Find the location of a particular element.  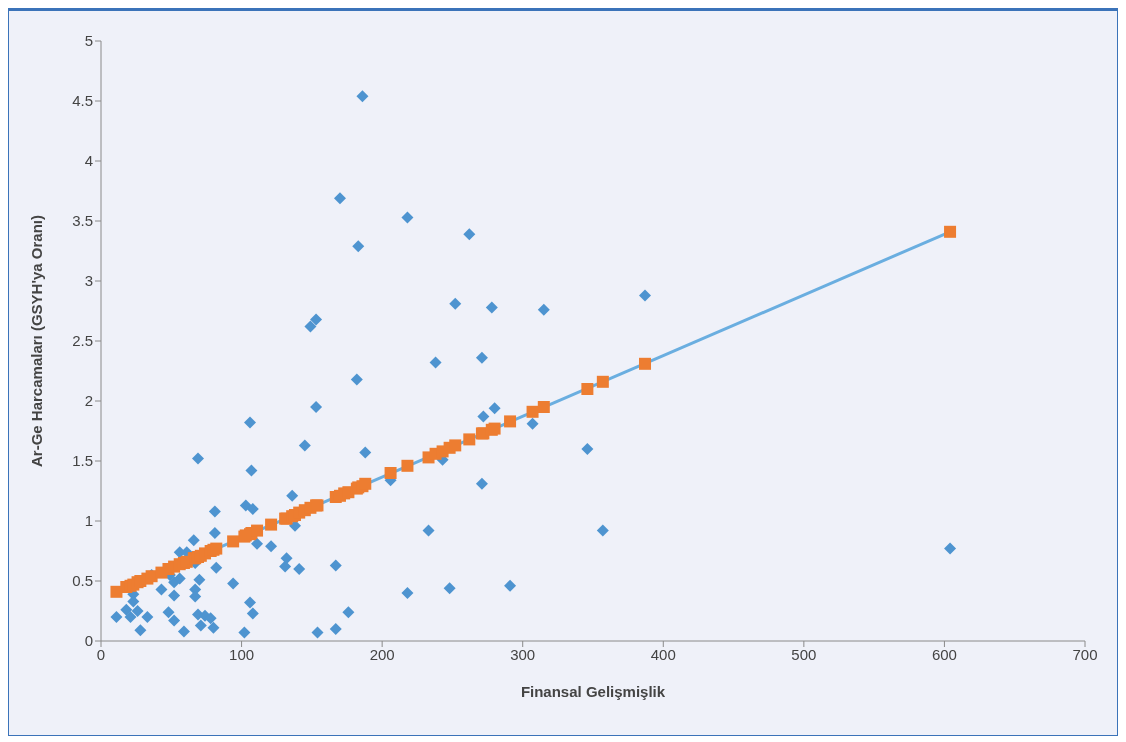

x-tick-label: 600 is located at coordinates (944, 654).